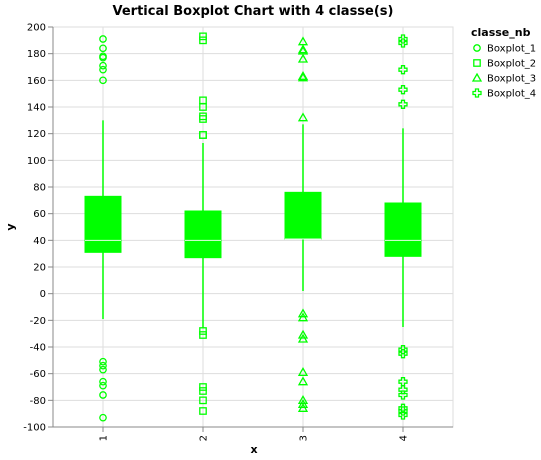 Image resolution: width=541 pixels, height=460 pixels. I want to click on legend-label: Boxplot_2, so click(511, 64).